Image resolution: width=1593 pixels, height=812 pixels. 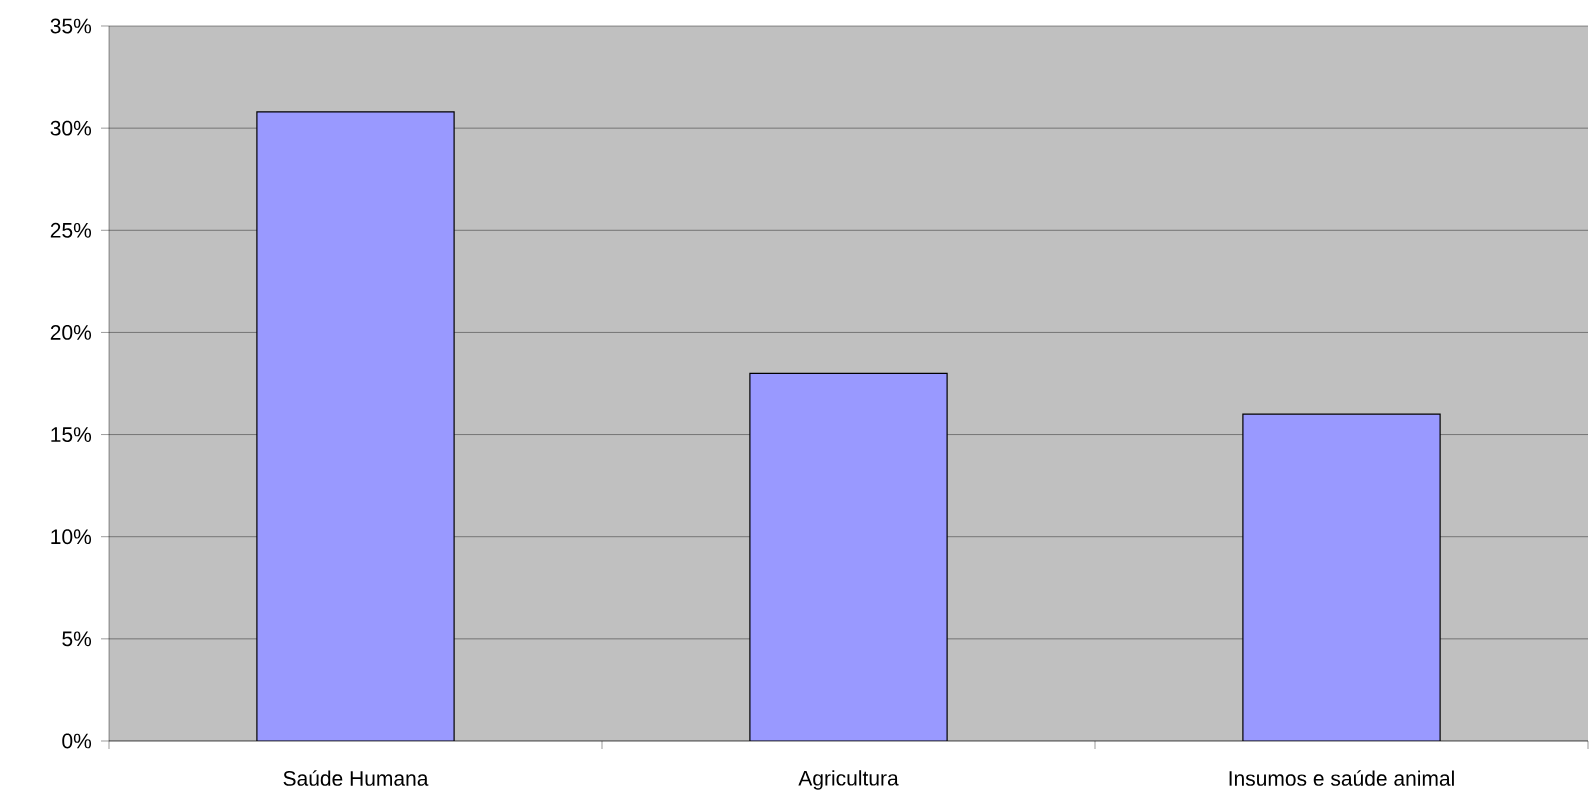 What do you see at coordinates (71, 434) in the screenshot?
I see `y-tick-label: 15%` at bounding box center [71, 434].